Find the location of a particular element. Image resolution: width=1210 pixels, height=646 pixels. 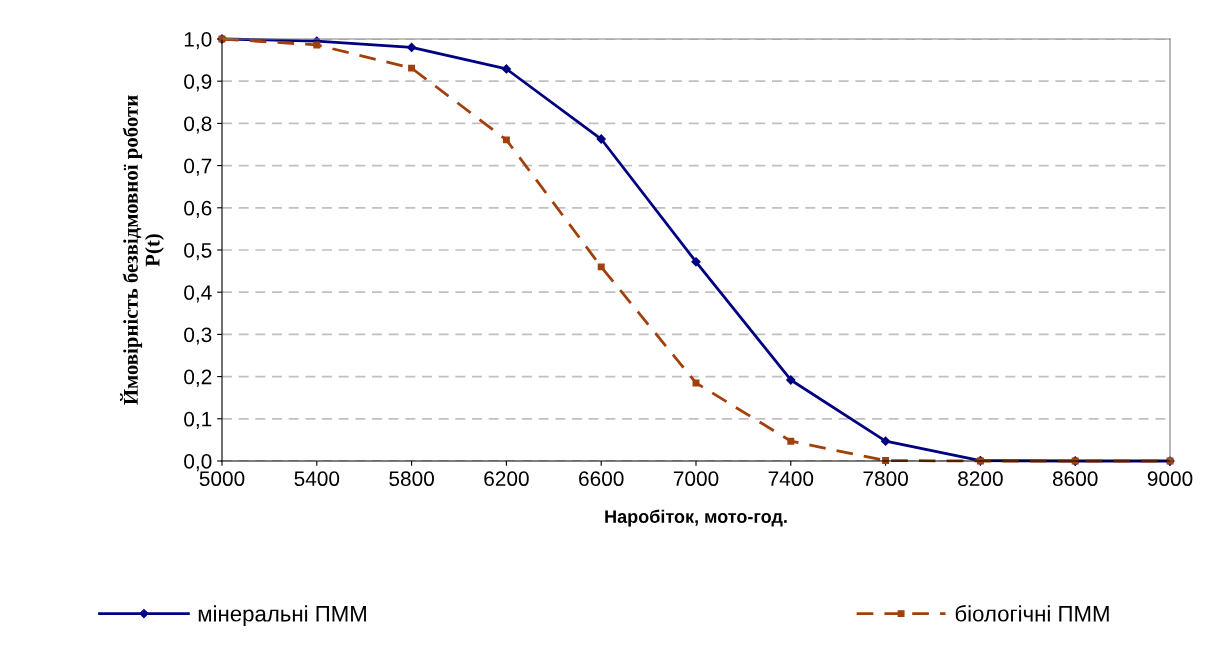

x-tick-label: 9000 is located at coordinates (1170, 479).